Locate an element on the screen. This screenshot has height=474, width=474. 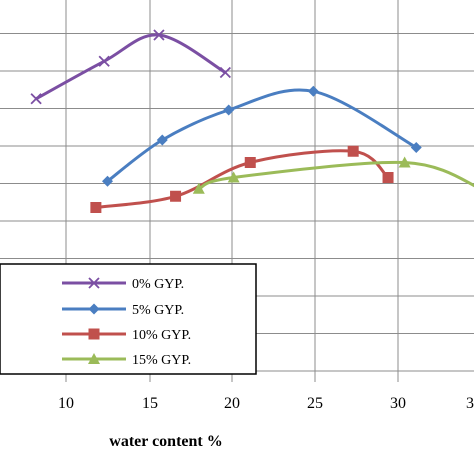
legend-box is located at coordinates (128, 319).